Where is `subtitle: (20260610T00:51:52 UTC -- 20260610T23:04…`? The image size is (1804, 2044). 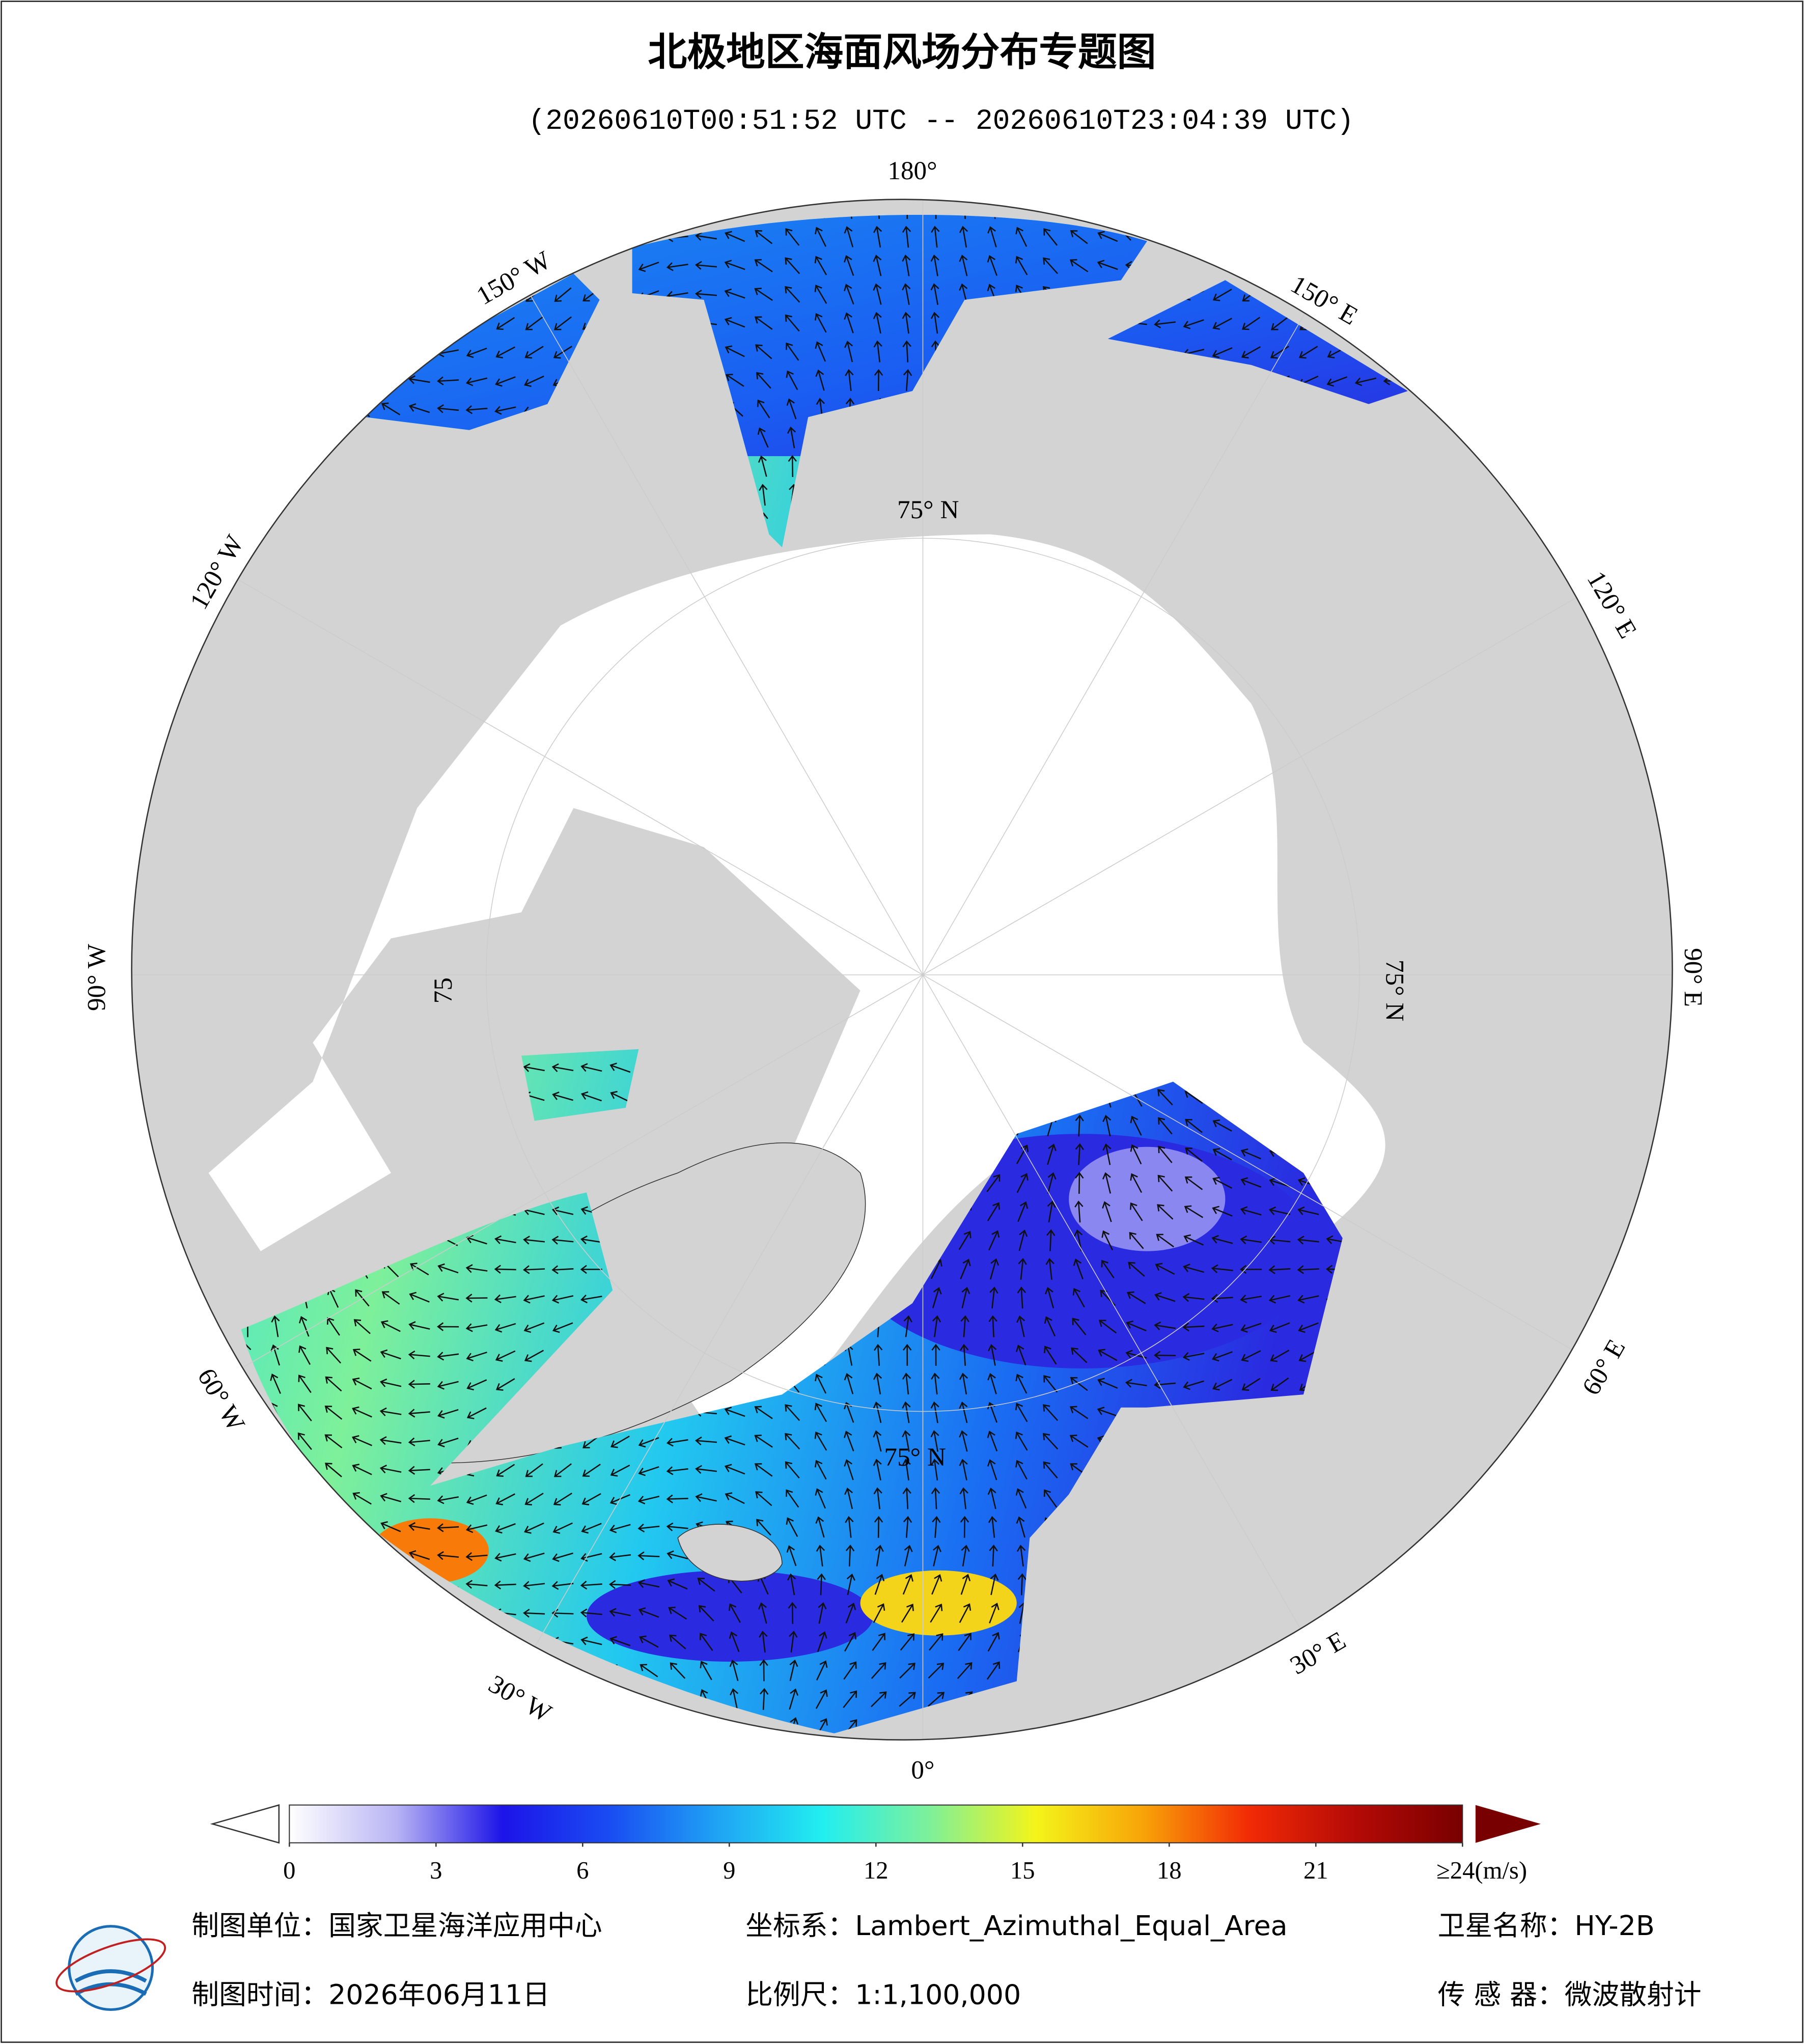 subtitle: (20260610T00:51:52 UTC -- 20260610T23:04… is located at coordinates (941, 121).